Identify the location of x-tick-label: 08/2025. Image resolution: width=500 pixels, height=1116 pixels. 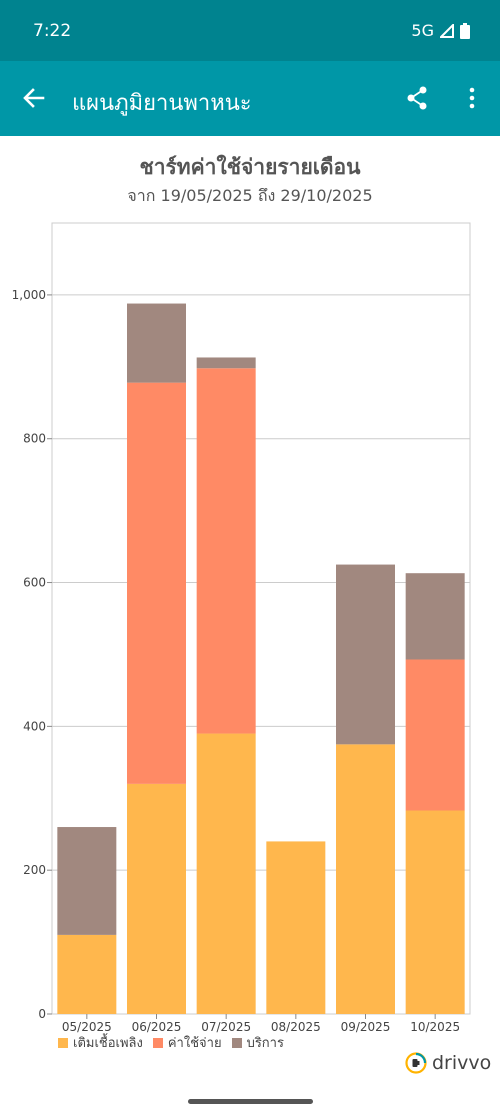
(296, 1027).